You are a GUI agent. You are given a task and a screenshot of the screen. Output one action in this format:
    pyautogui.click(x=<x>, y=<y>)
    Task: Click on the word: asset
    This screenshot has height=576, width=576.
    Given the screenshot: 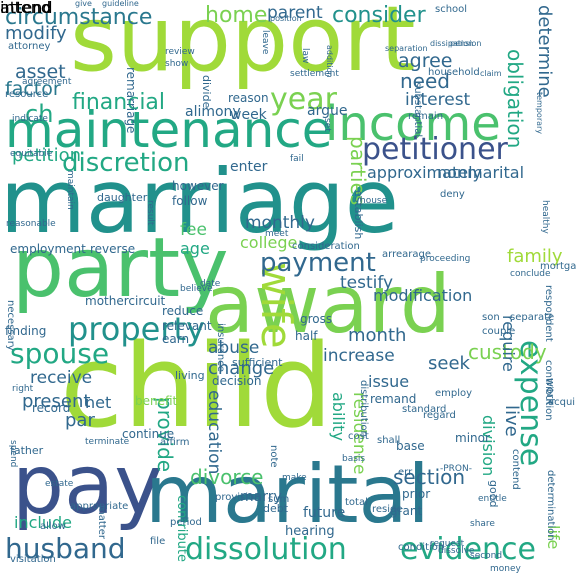 What is the action you would take?
    pyautogui.click(x=40, y=72)
    